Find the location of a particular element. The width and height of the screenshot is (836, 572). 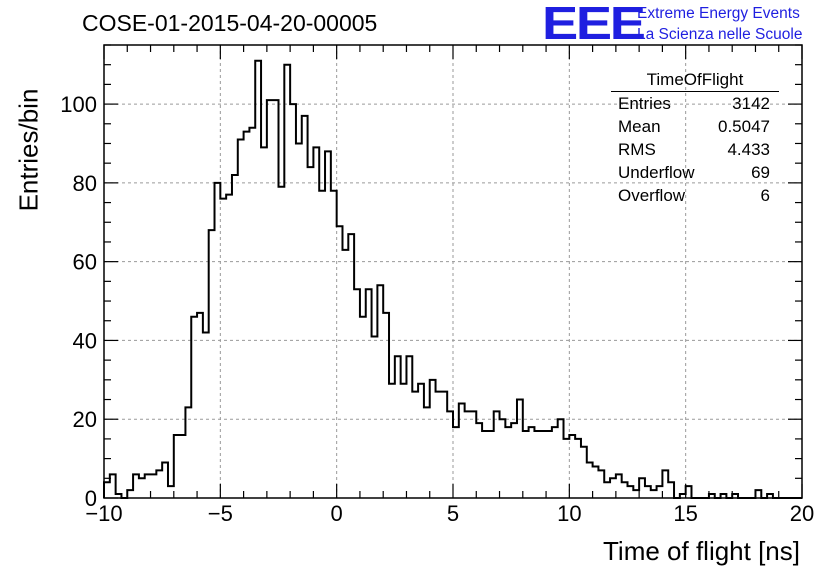

y-axis-label-box: Entries/bin is located at coordinates (29, 150).